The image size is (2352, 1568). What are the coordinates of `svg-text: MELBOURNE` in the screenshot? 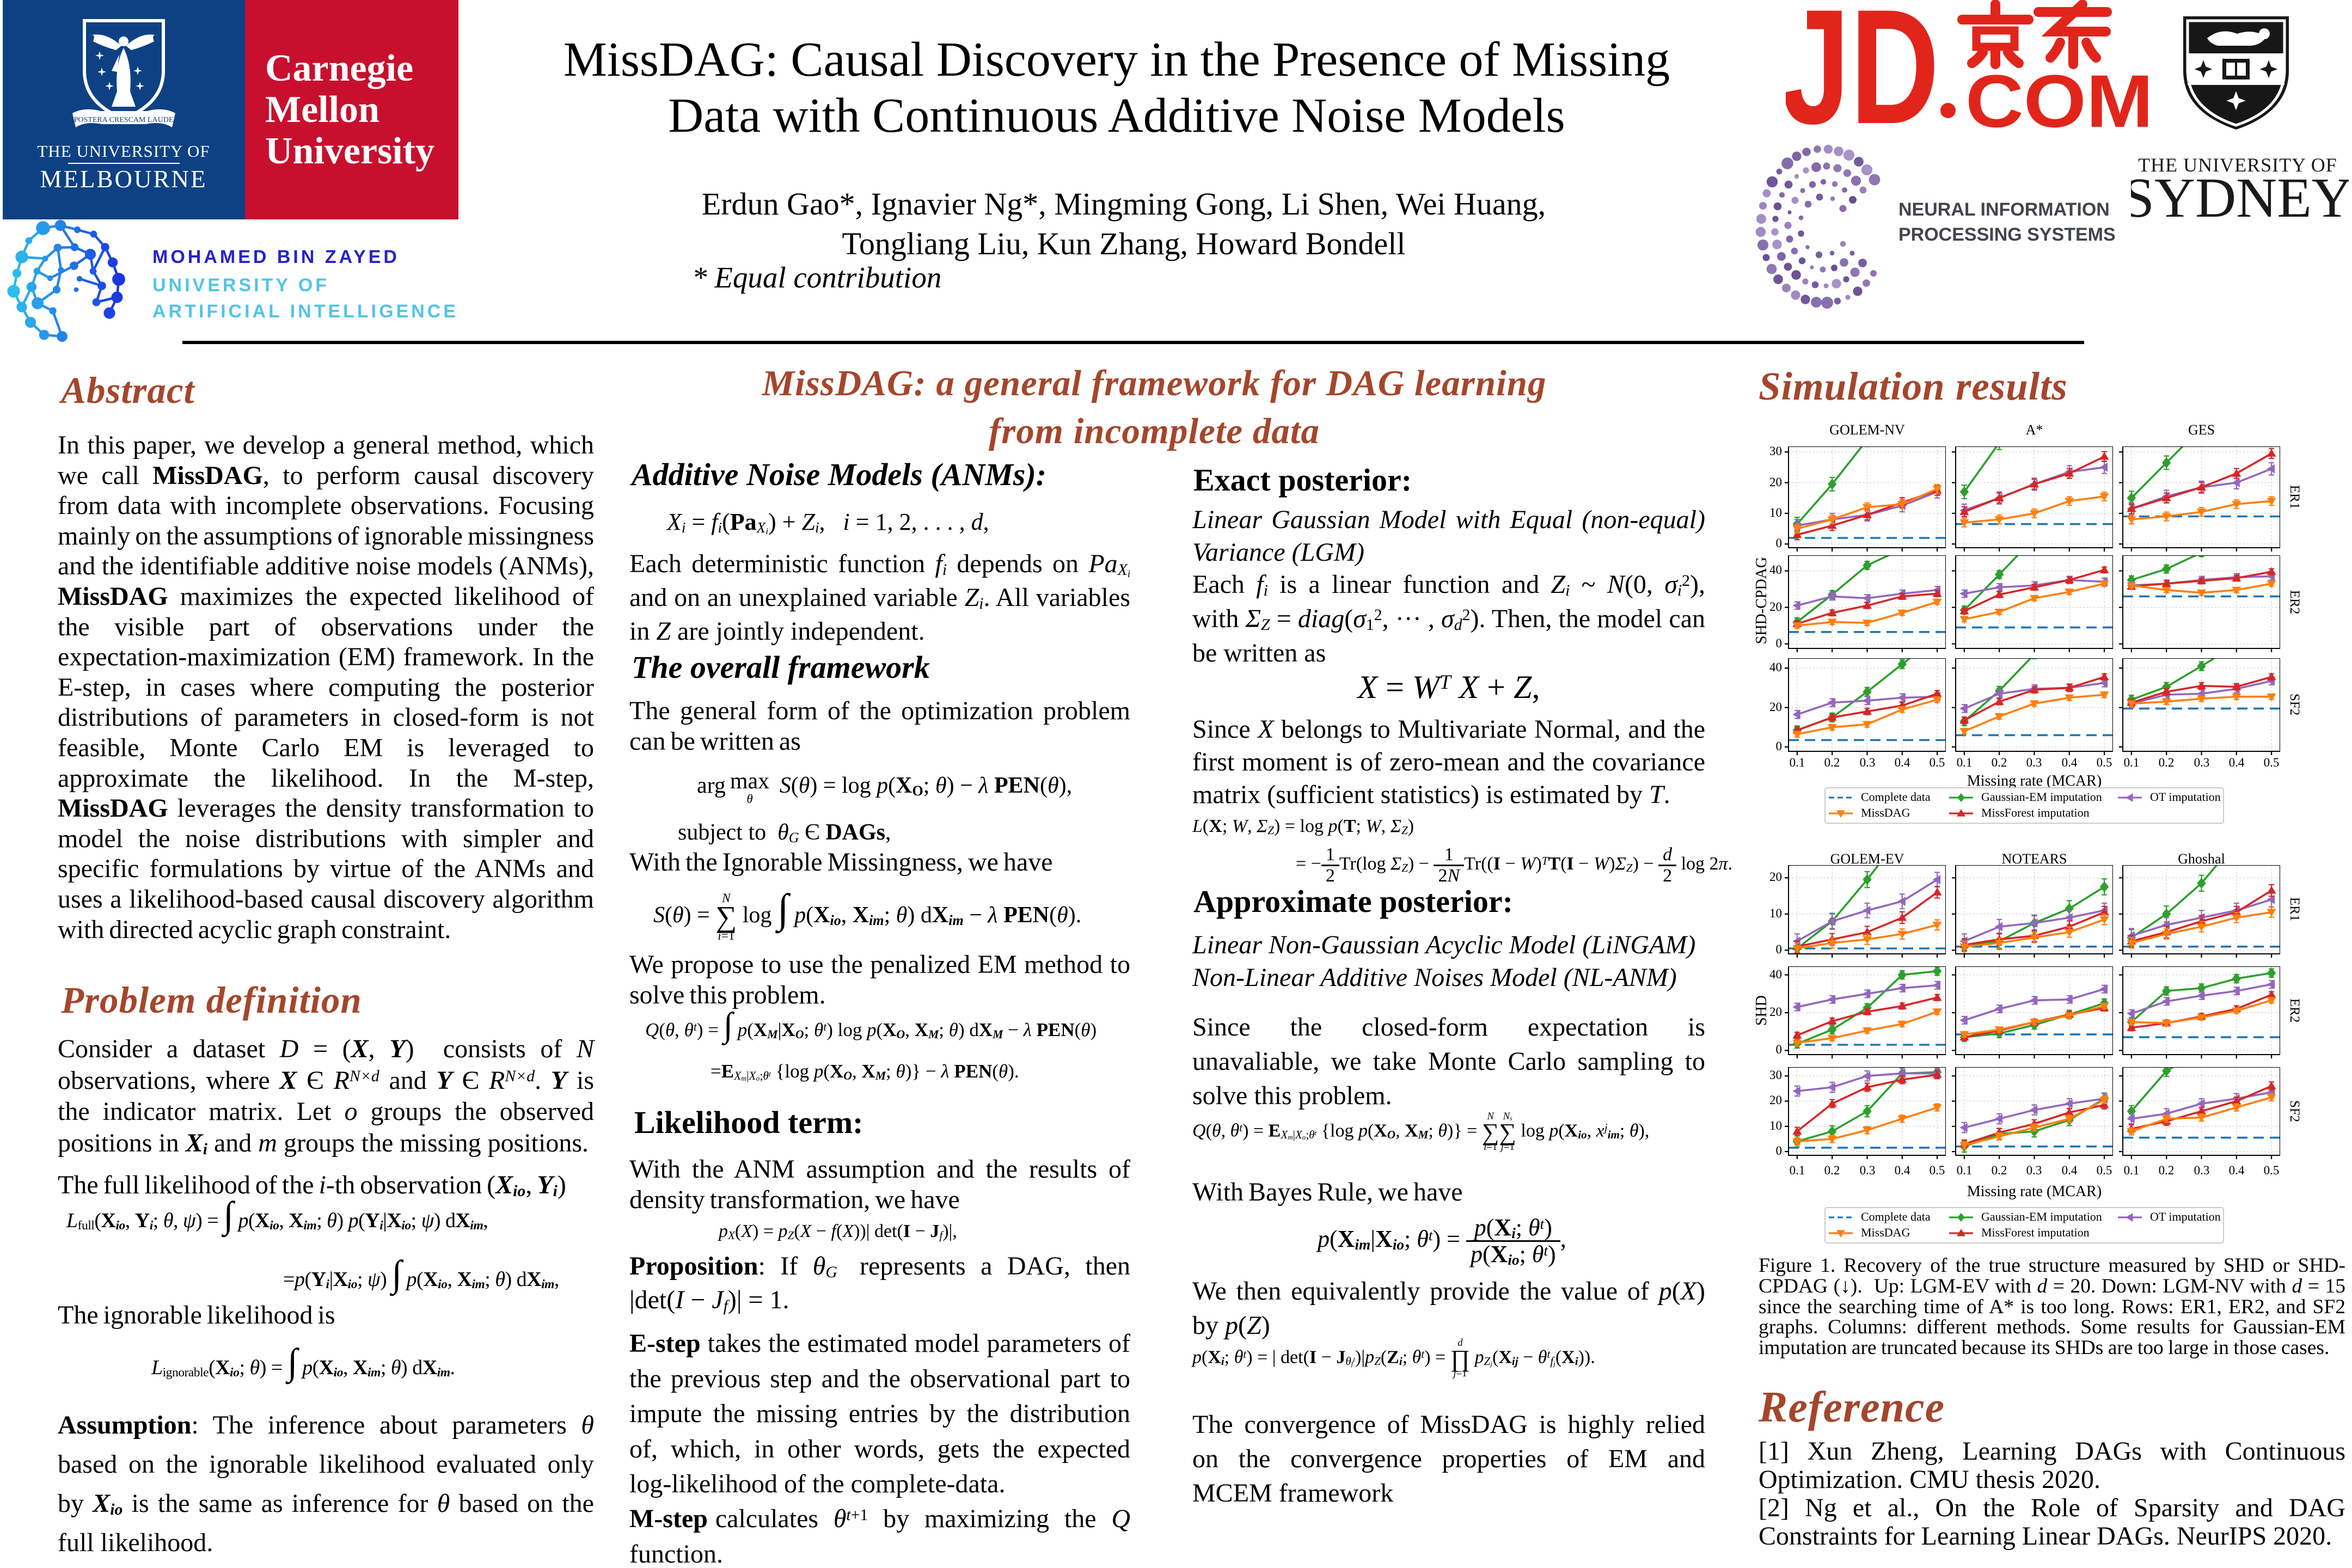 It's located at (123, 179).